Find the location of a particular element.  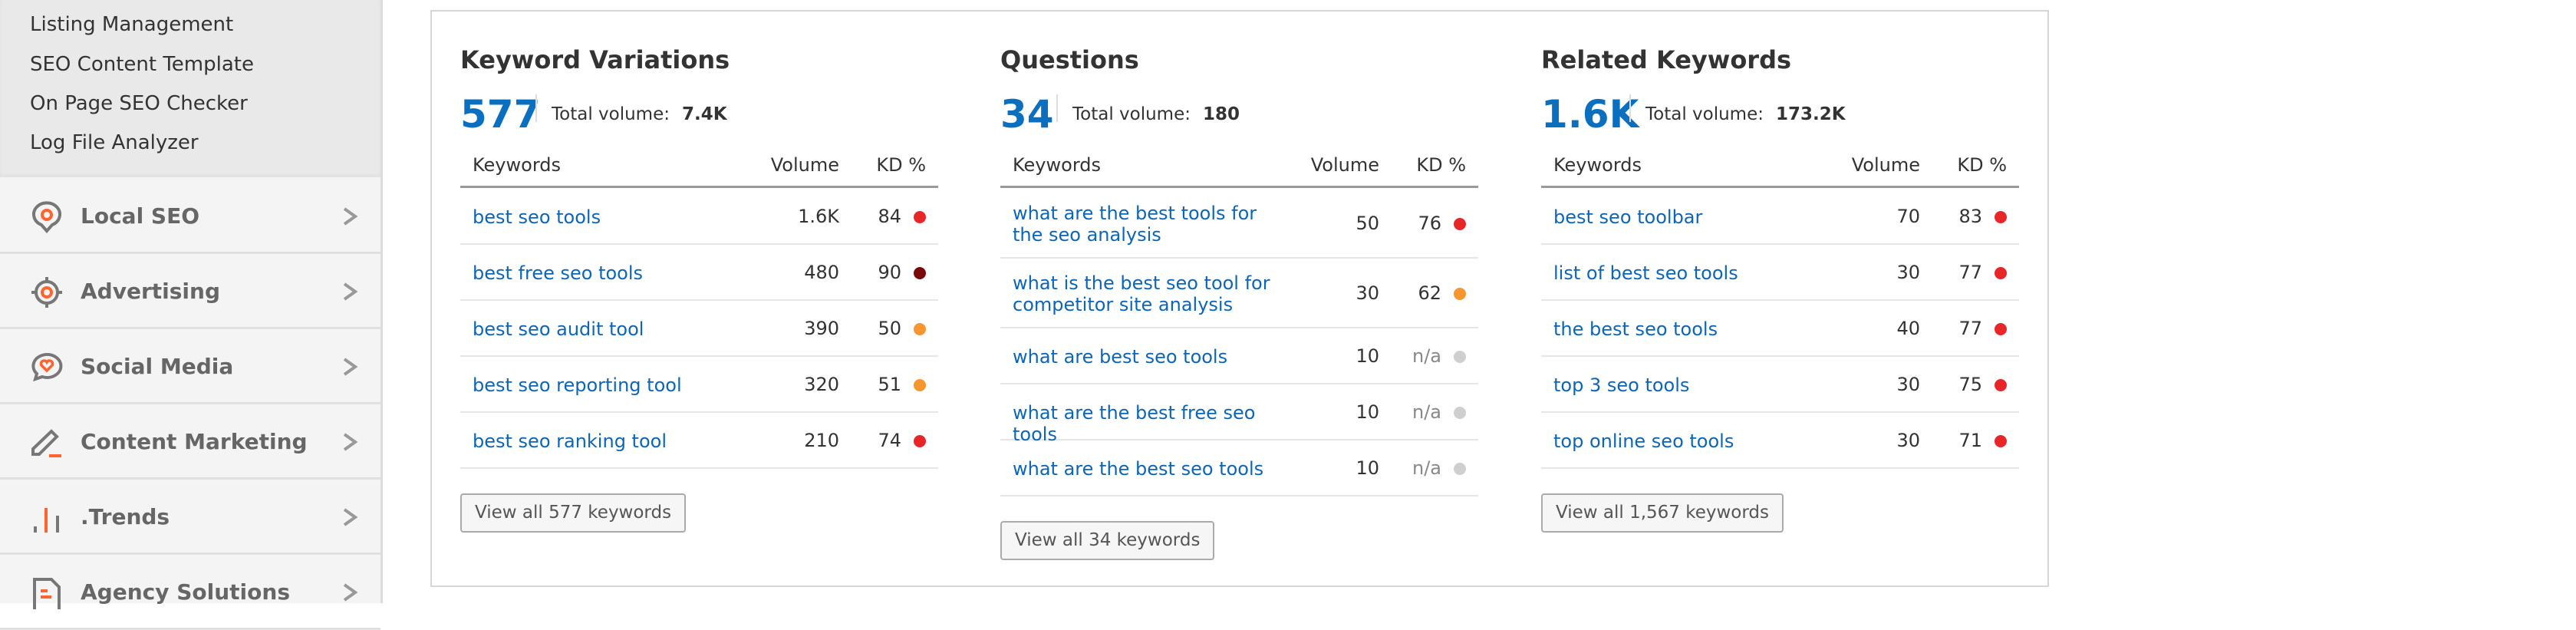

submenu-item-log-file-analyzer: Log File Analyzer is located at coordinates (114, 142).